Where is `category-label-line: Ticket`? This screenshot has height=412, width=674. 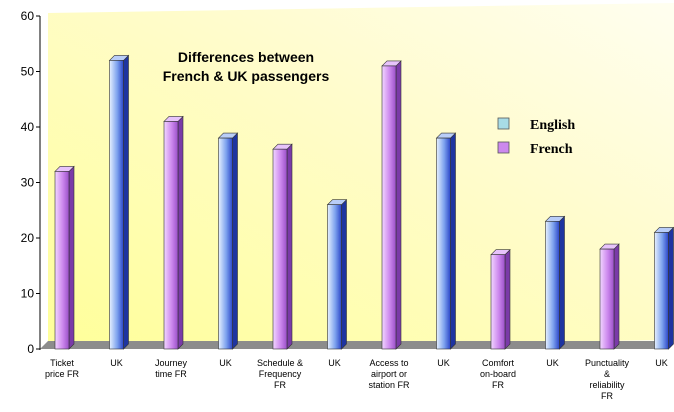 category-label-line: Ticket is located at coordinates (62, 363).